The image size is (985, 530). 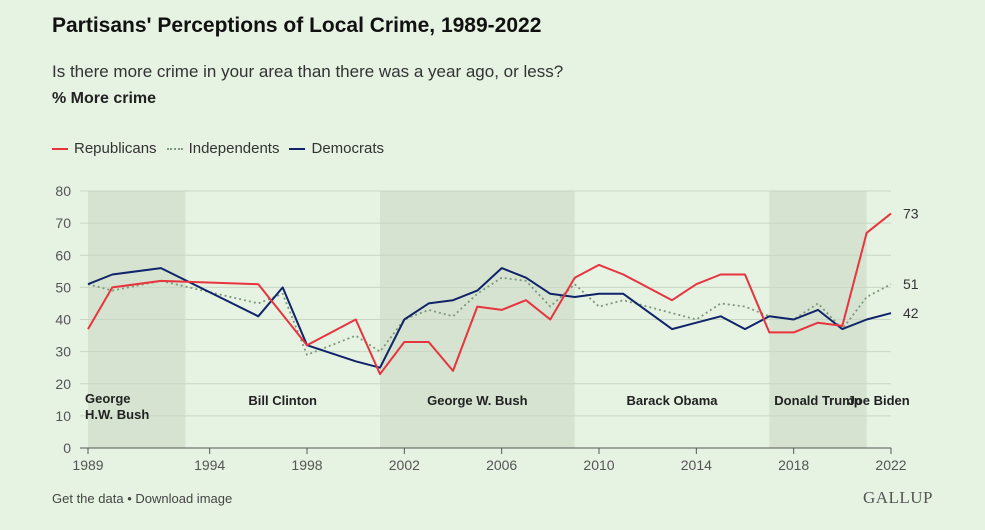 What do you see at coordinates (209, 465) in the screenshot?
I see `x-tick-label-1994: 1994` at bounding box center [209, 465].